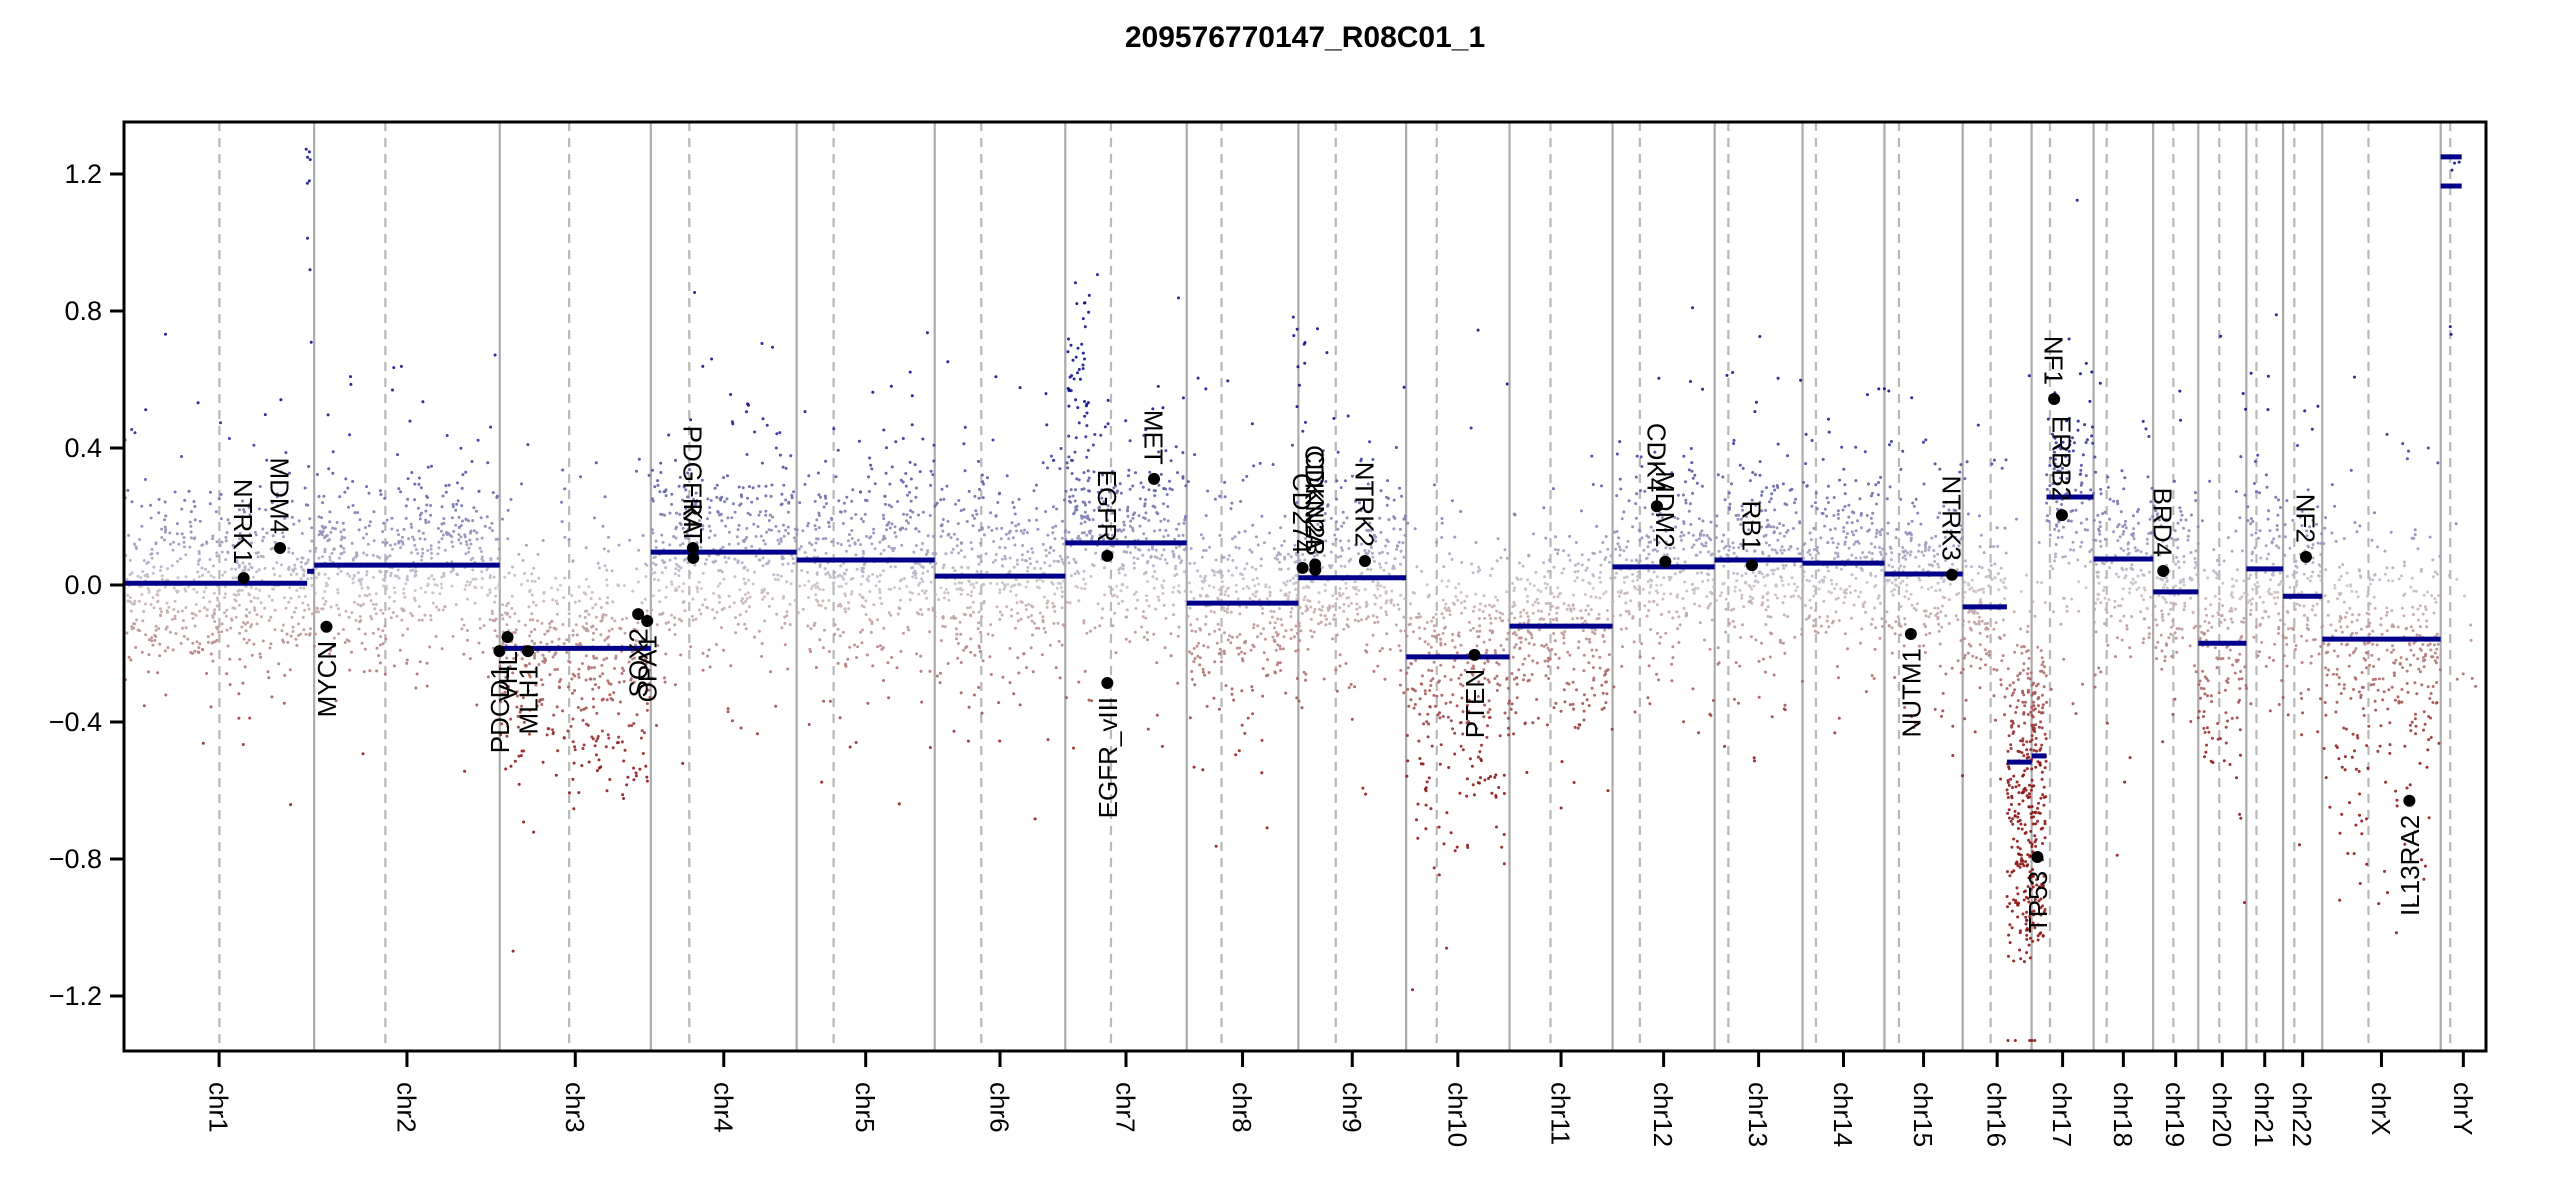  What do you see at coordinates (507, 637) in the screenshot?
I see `gene-dot-VHL` at bounding box center [507, 637].